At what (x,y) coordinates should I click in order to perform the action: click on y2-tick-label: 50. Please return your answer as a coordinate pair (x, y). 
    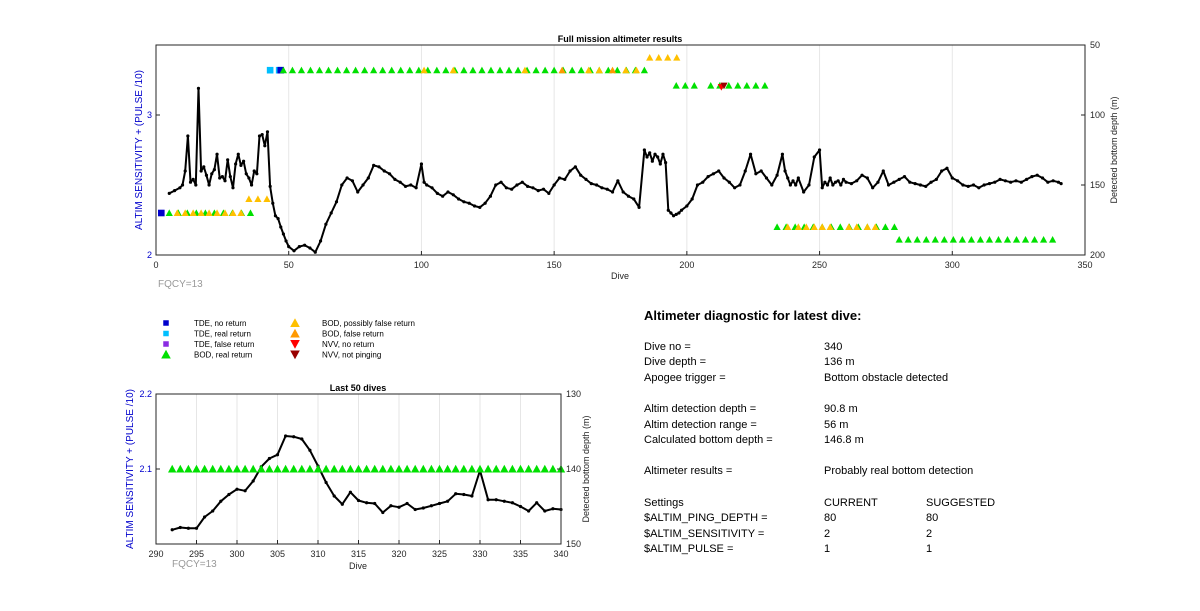
    Looking at the image, I should click on (1095, 45).